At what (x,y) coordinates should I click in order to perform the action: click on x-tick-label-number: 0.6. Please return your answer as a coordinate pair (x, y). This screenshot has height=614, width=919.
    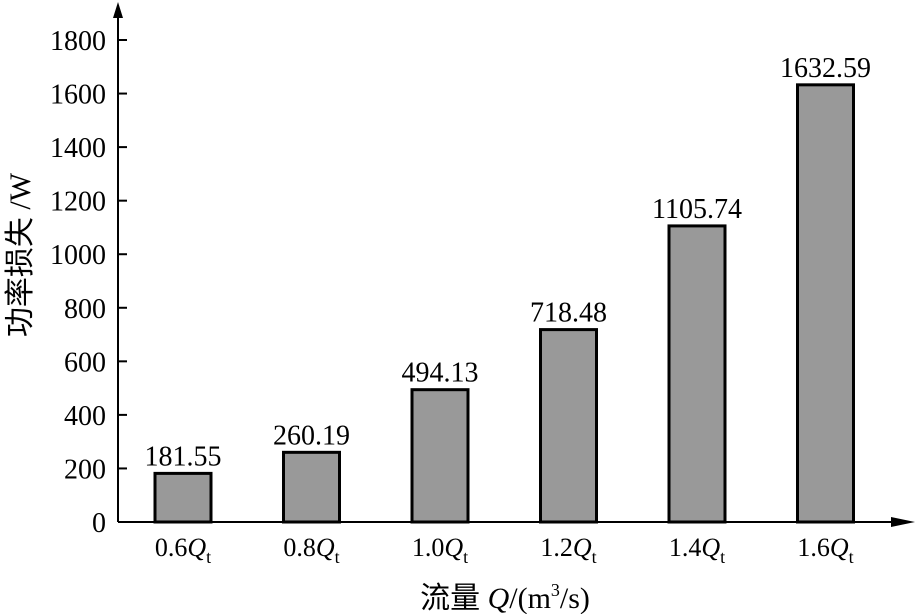
    Looking at the image, I should click on (171, 547).